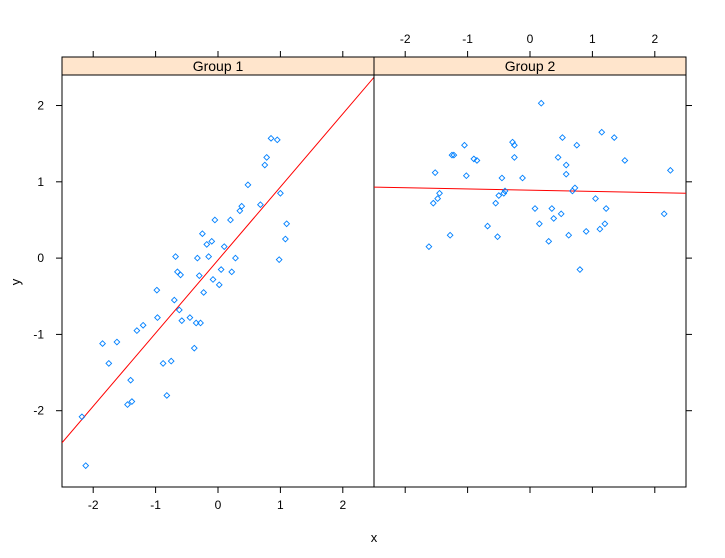 This screenshot has width=725, height=558. What do you see at coordinates (15, 281) in the screenshot?
I see `y-axis-title: y` at bounding box center [15, 281].